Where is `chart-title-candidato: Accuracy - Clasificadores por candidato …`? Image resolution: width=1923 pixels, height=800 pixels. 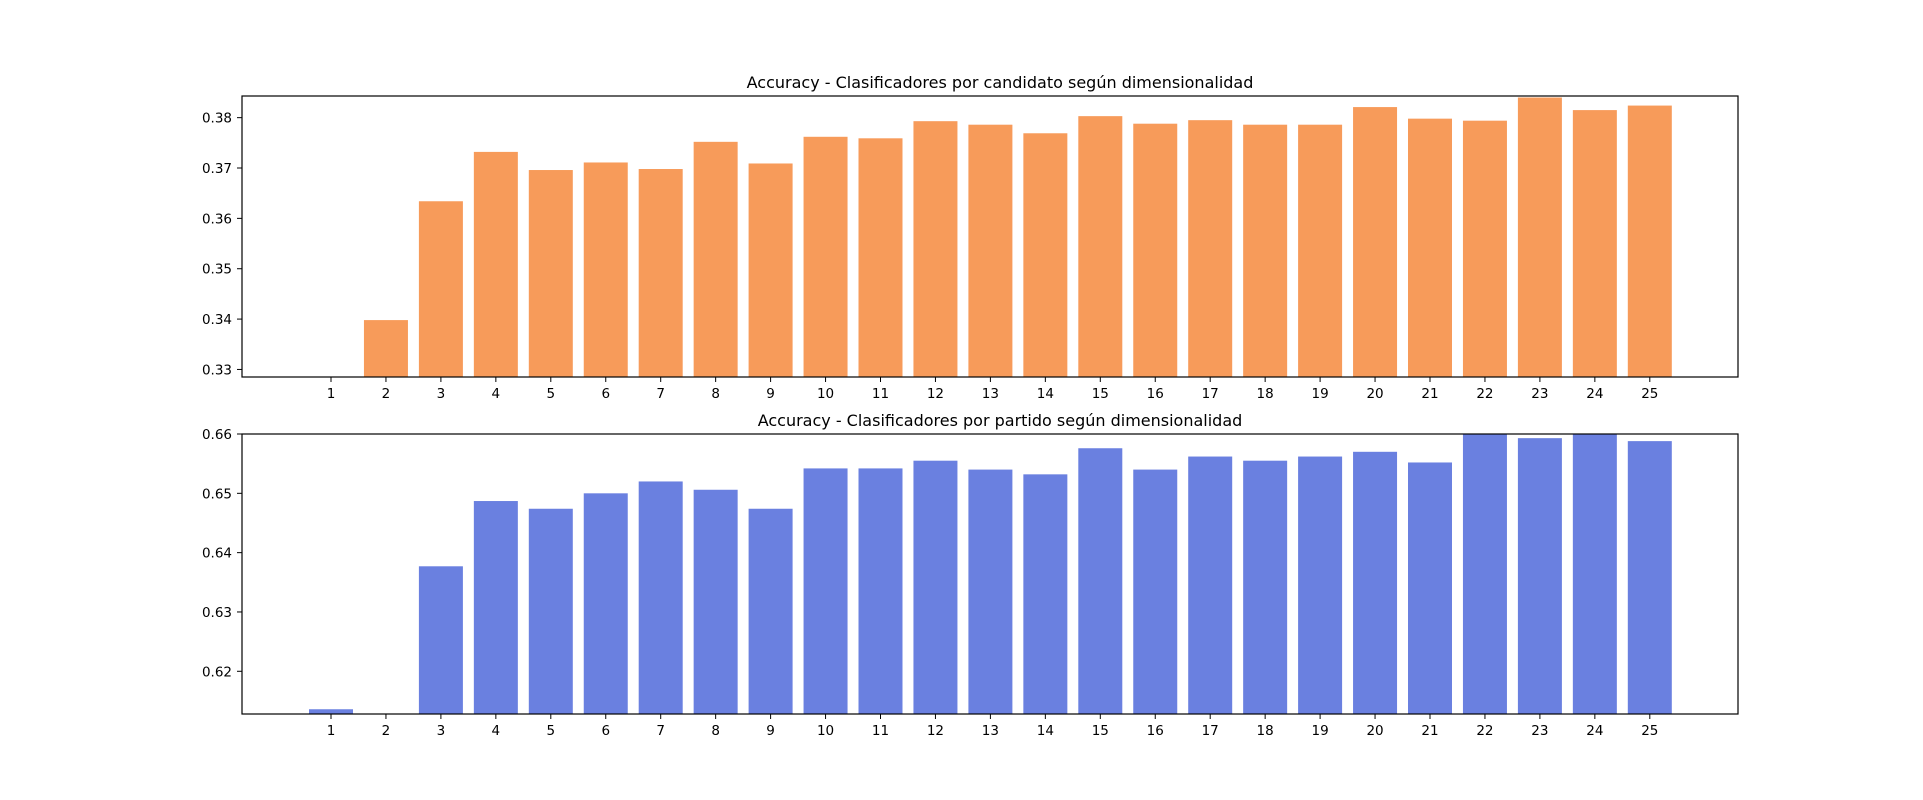 chart-title-candidato: Accuracy - Clasificadores por candidato … is located at coordinates (1000, 82).